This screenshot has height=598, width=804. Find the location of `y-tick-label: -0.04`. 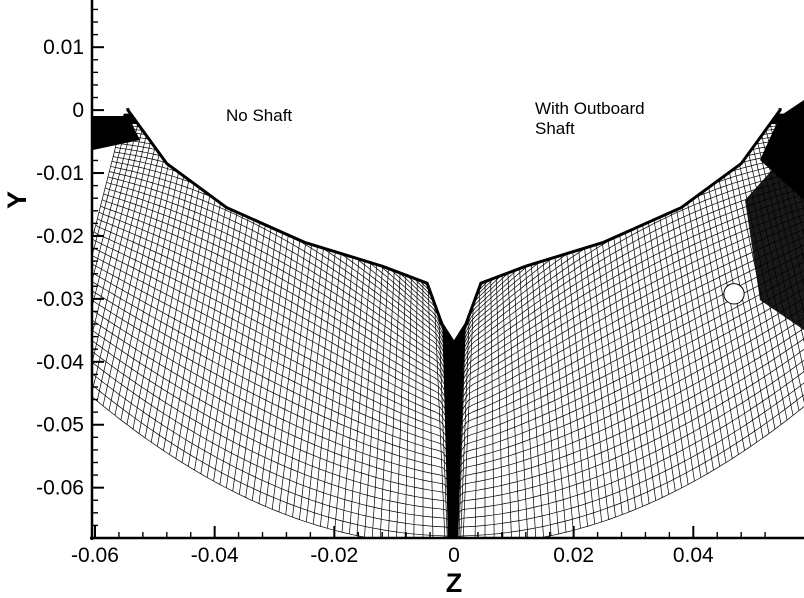

y-tick-label: -0.04 is located at coordinates (60, 362).